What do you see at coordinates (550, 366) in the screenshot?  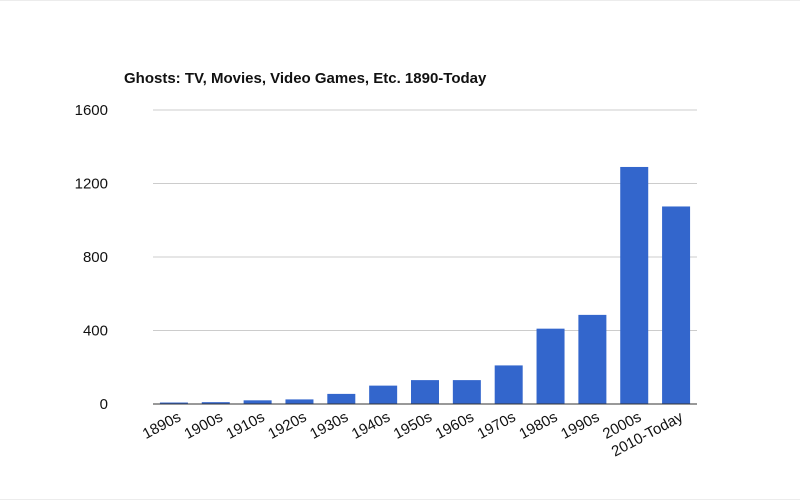 I see `bar-1980s` at bounding box center [550, 366].